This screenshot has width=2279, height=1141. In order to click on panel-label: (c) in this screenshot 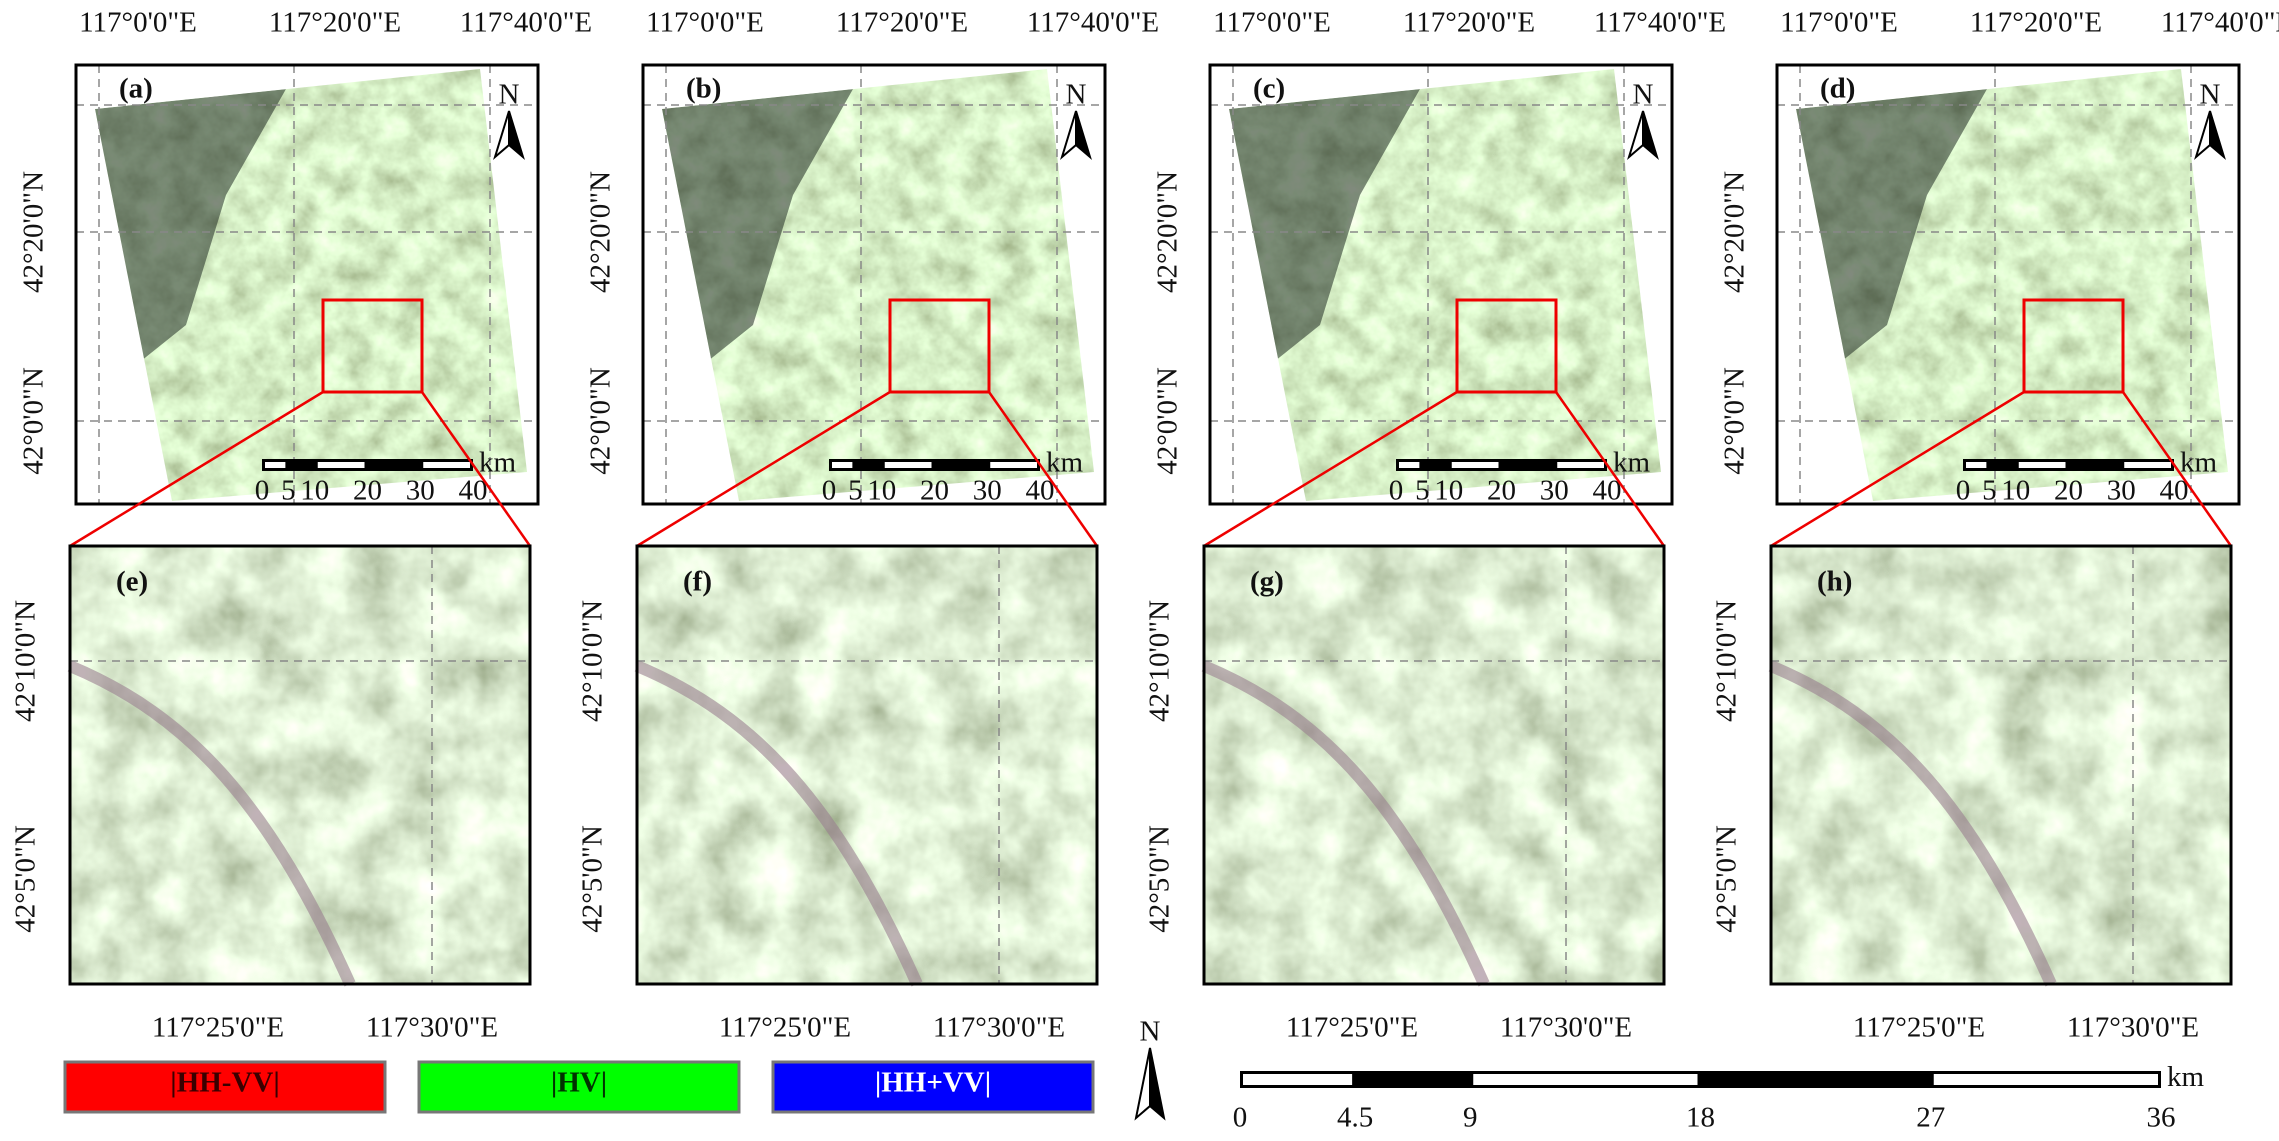, I will do `click(1269, 89)`.